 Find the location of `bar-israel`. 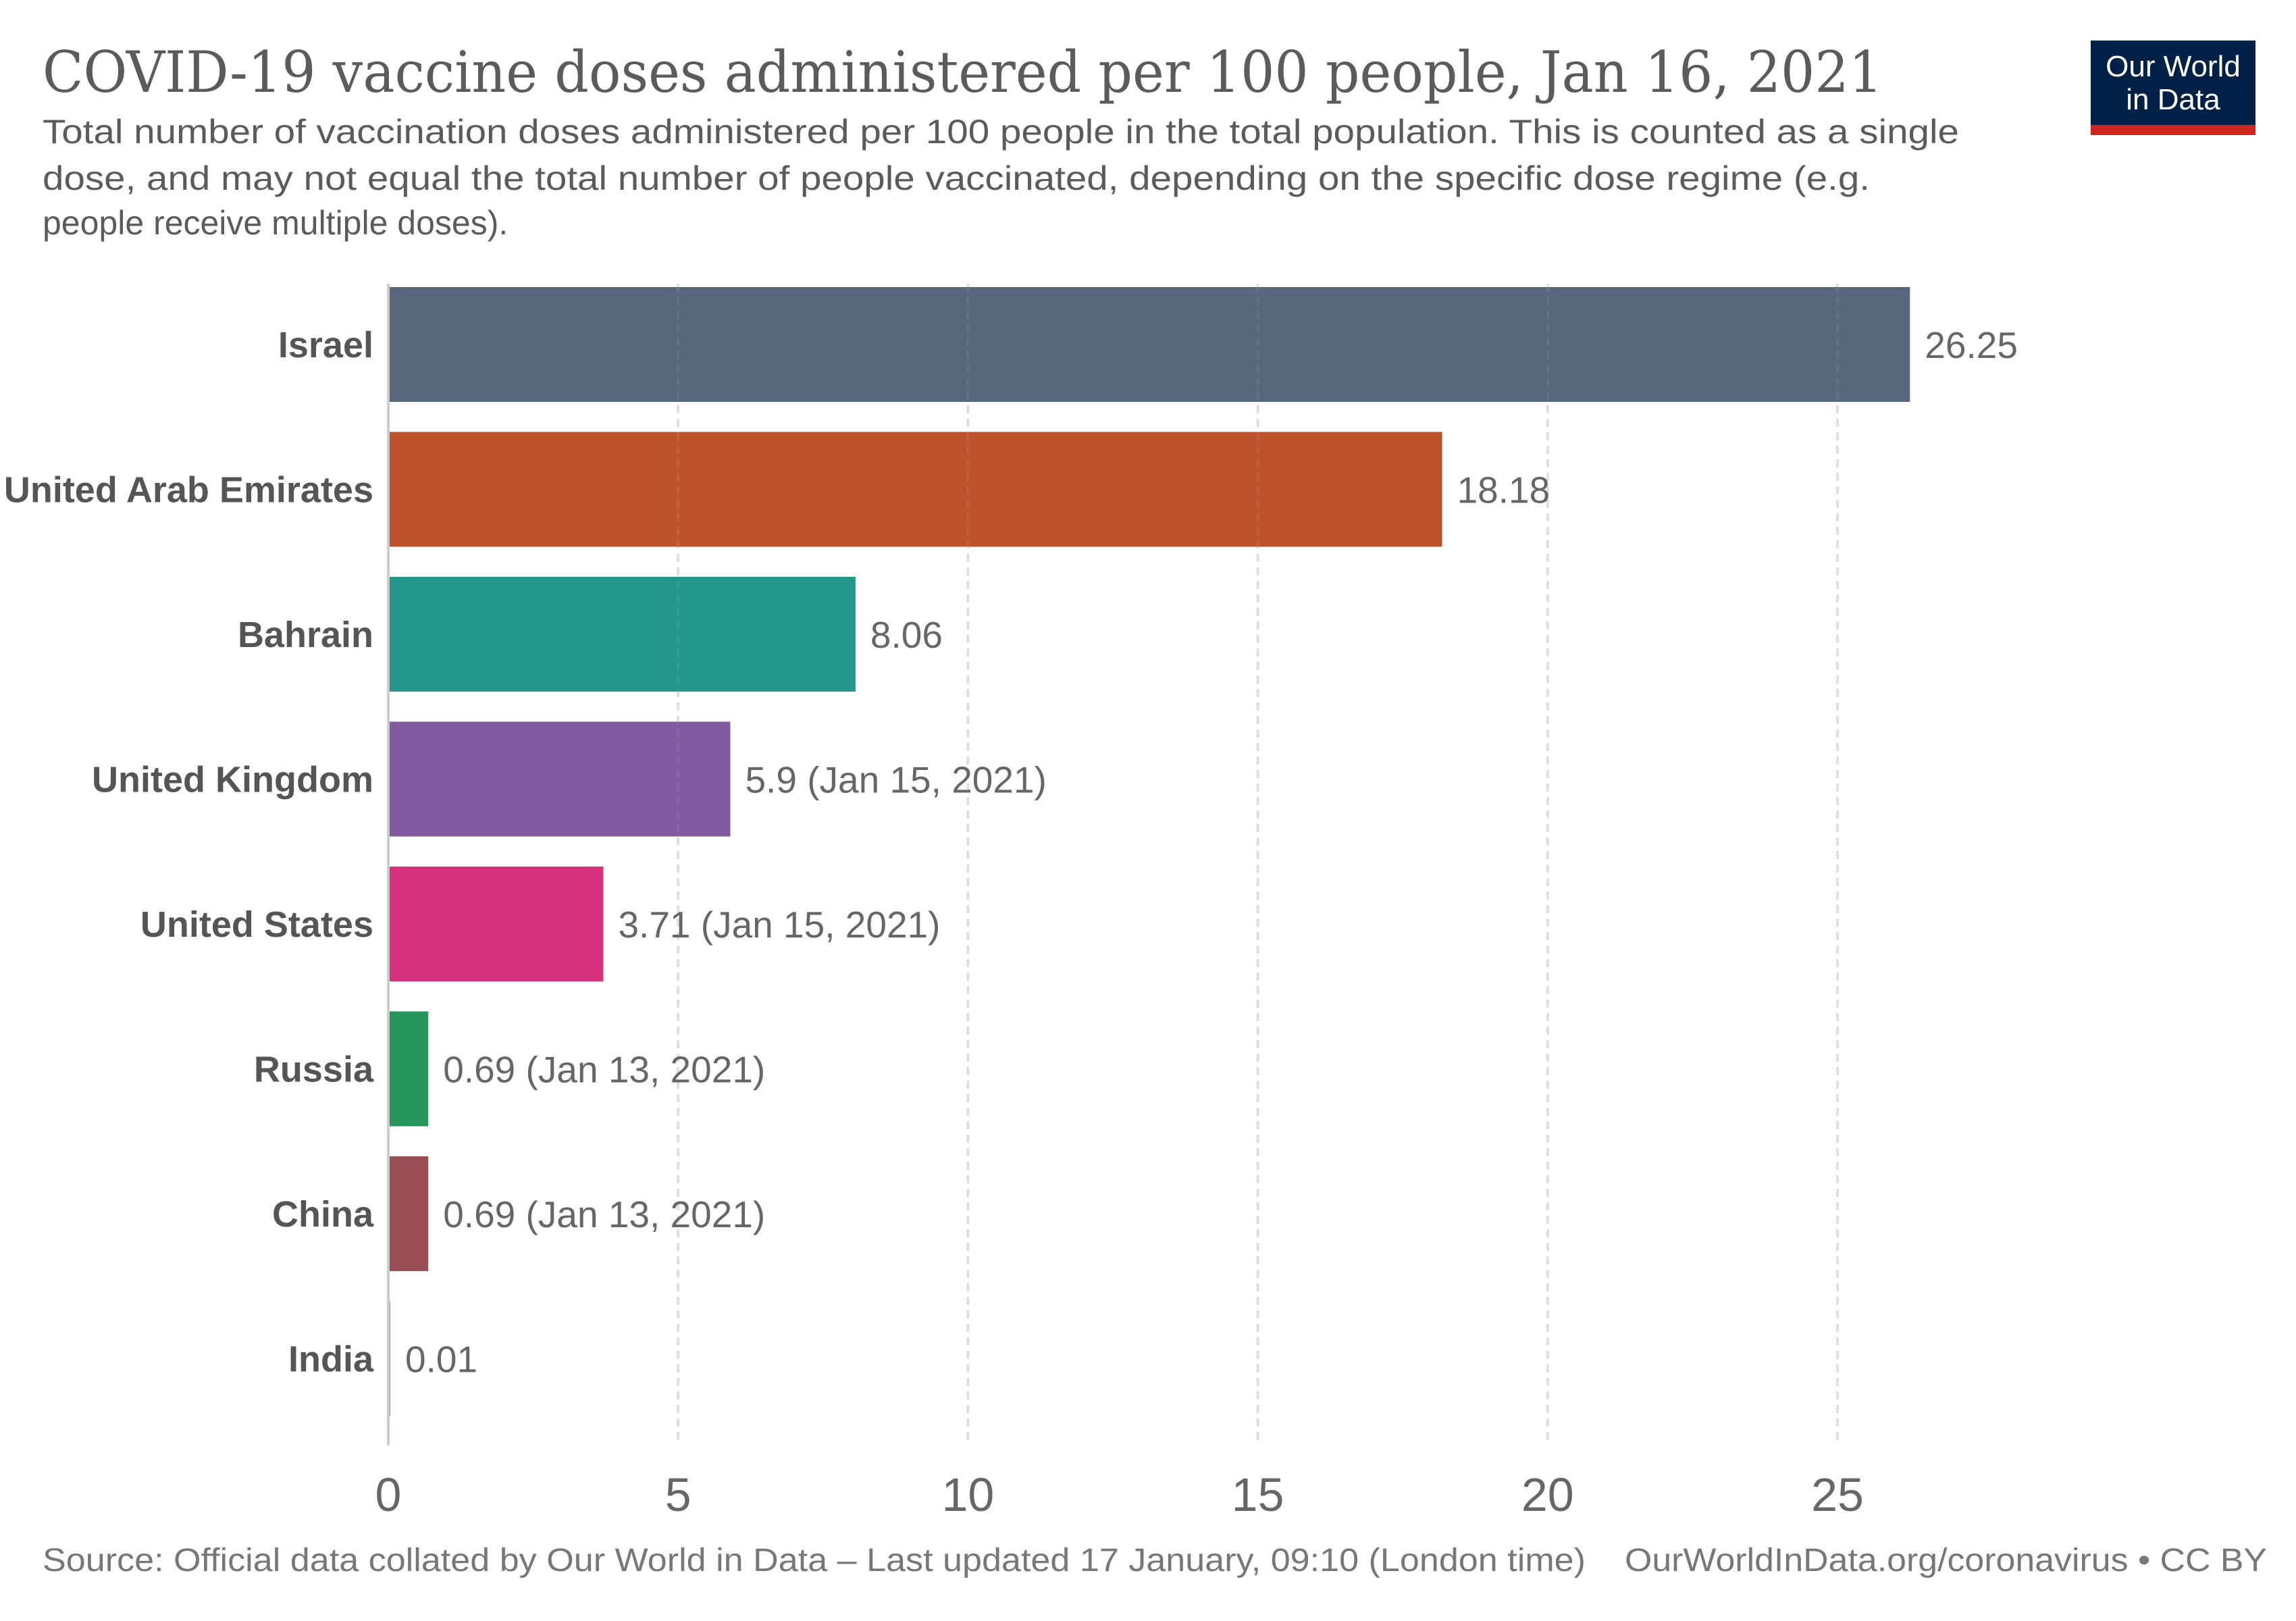

bar-israel is located at coordinates (1149, 344).